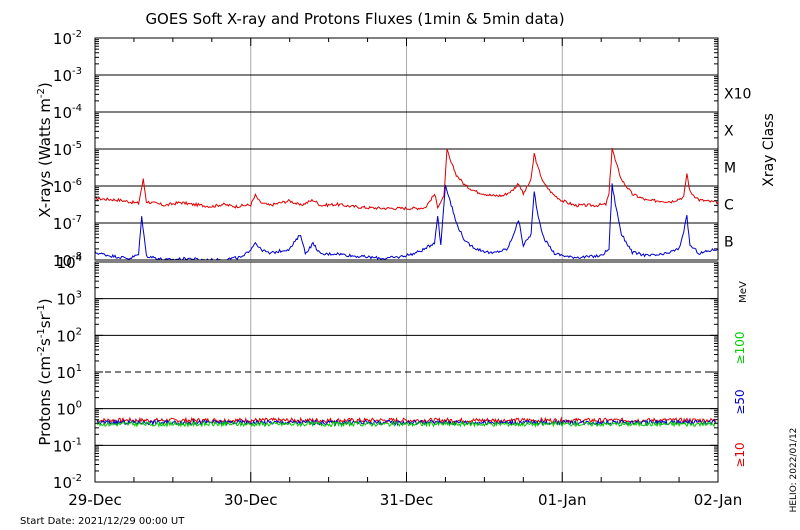  Describe the element at coordinates (67, 38) in the screenshot. I see `xray-tick-label: 10⁻²` at that location.